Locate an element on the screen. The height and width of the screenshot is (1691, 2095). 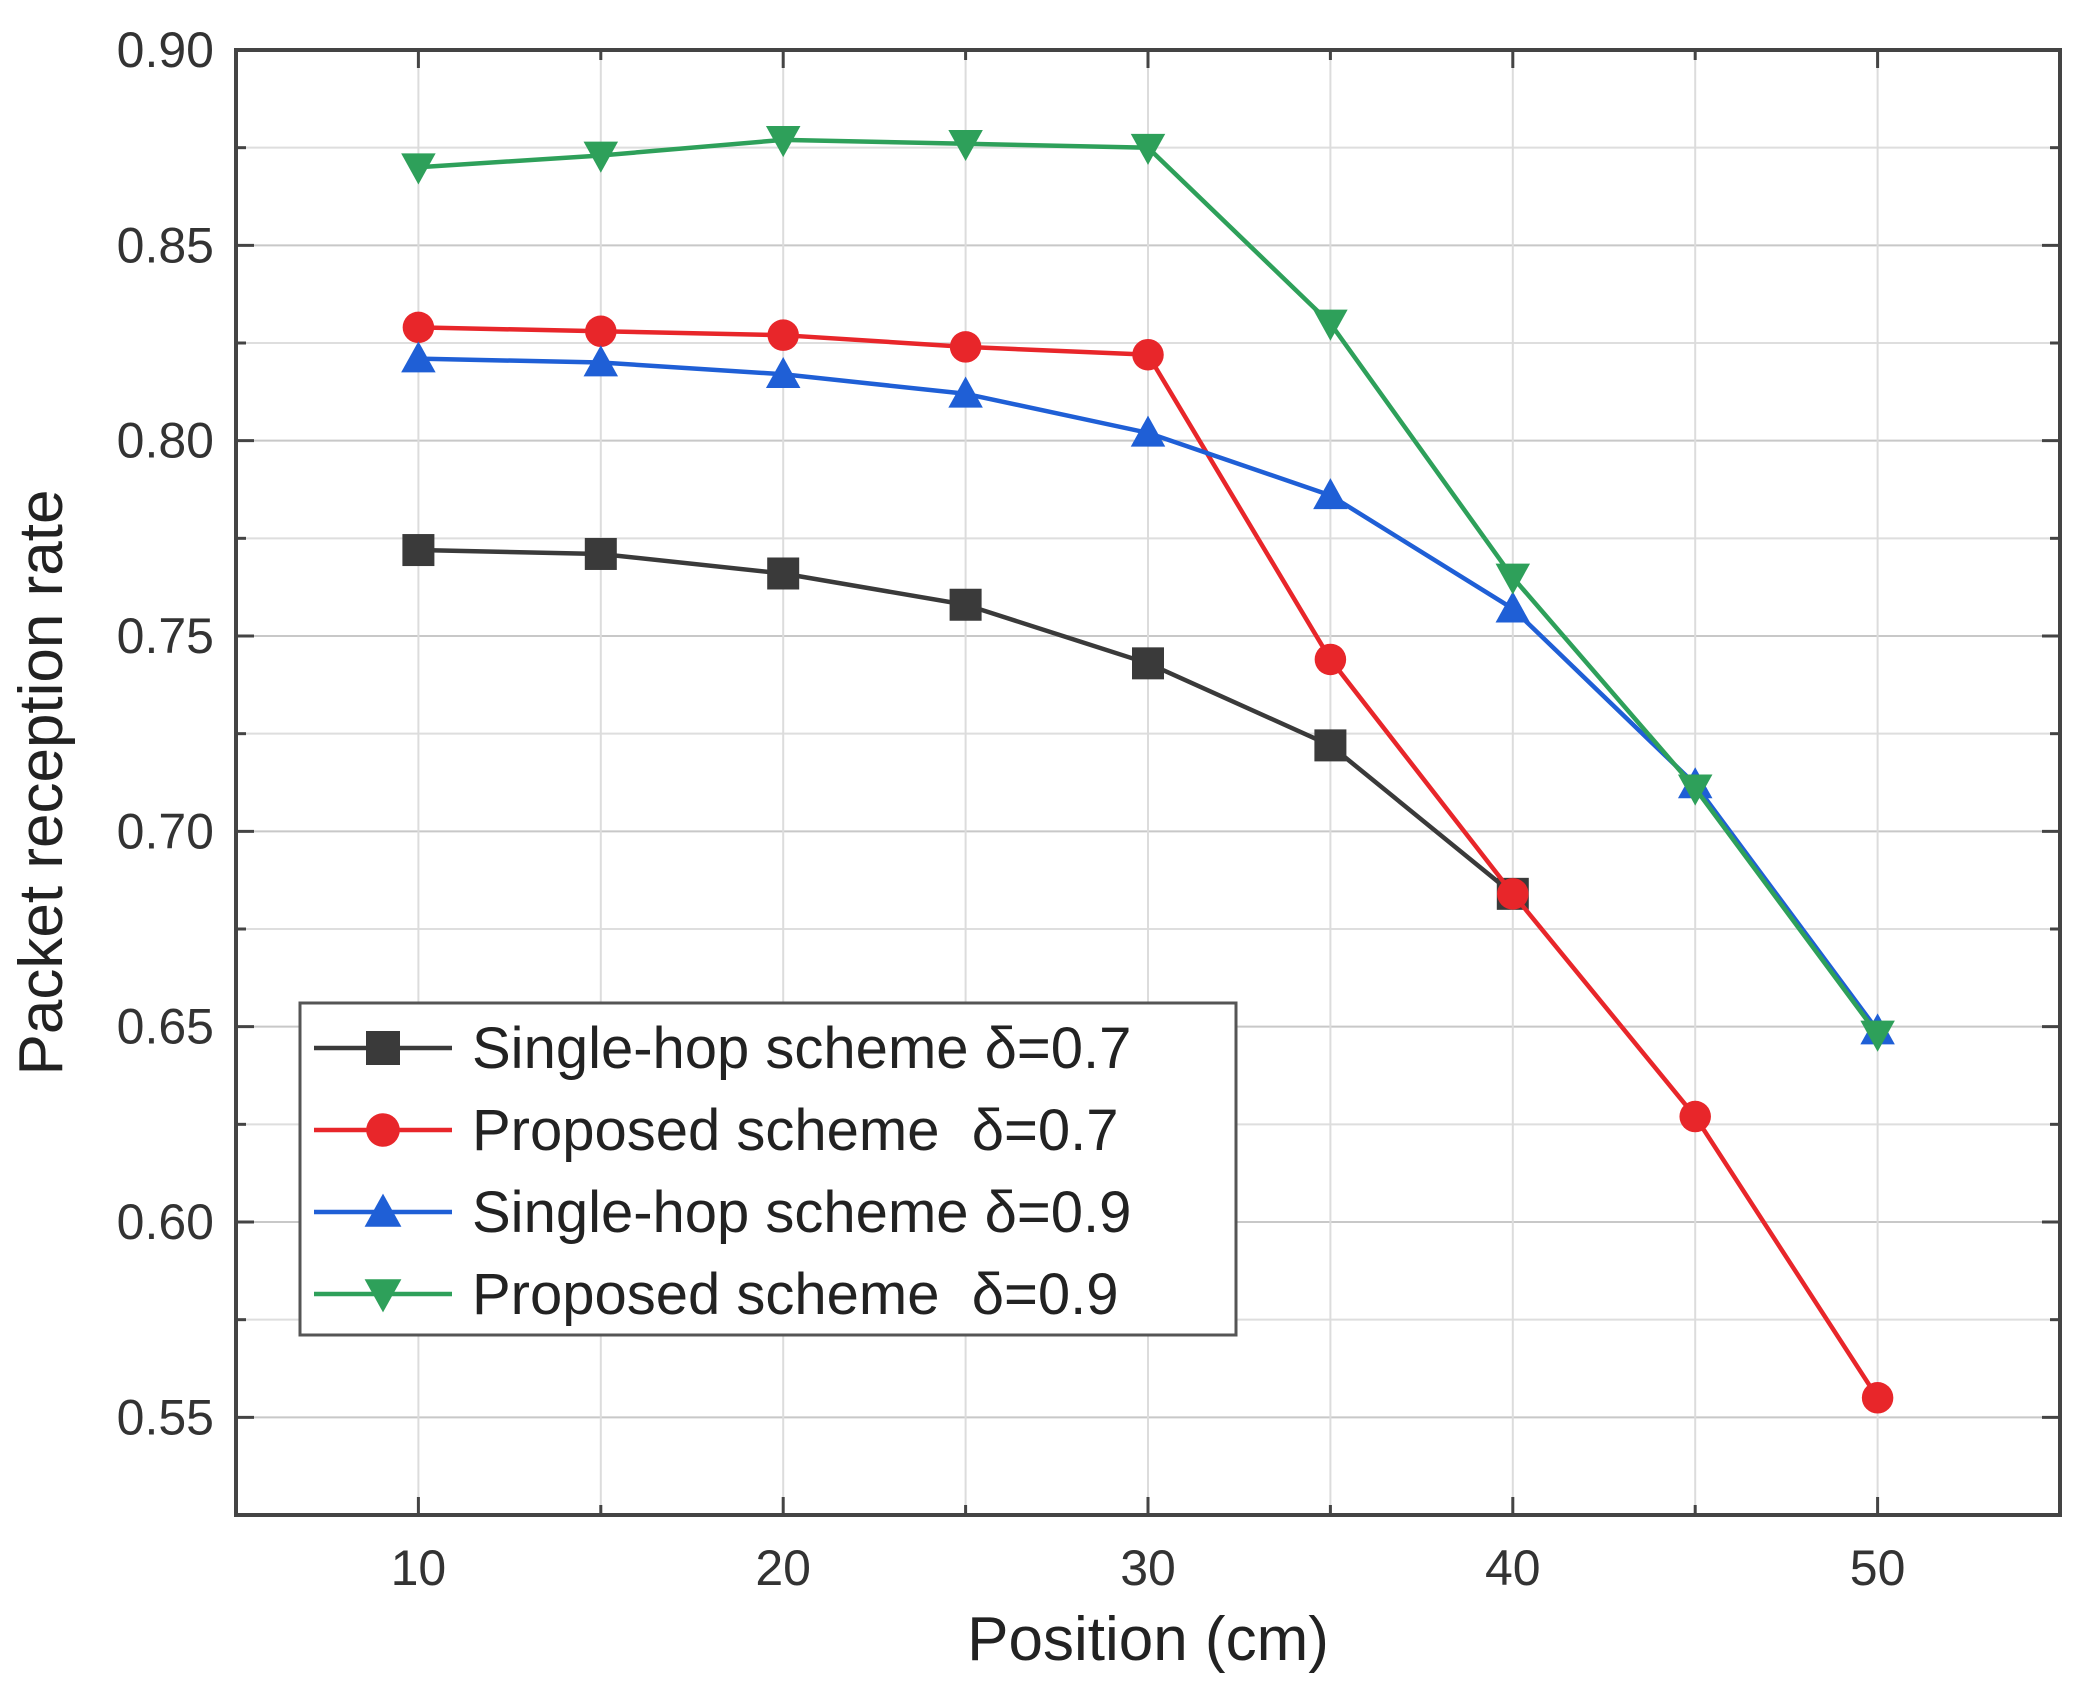
y-tick-label: 0.65 is located at coordinates (165, 1027).